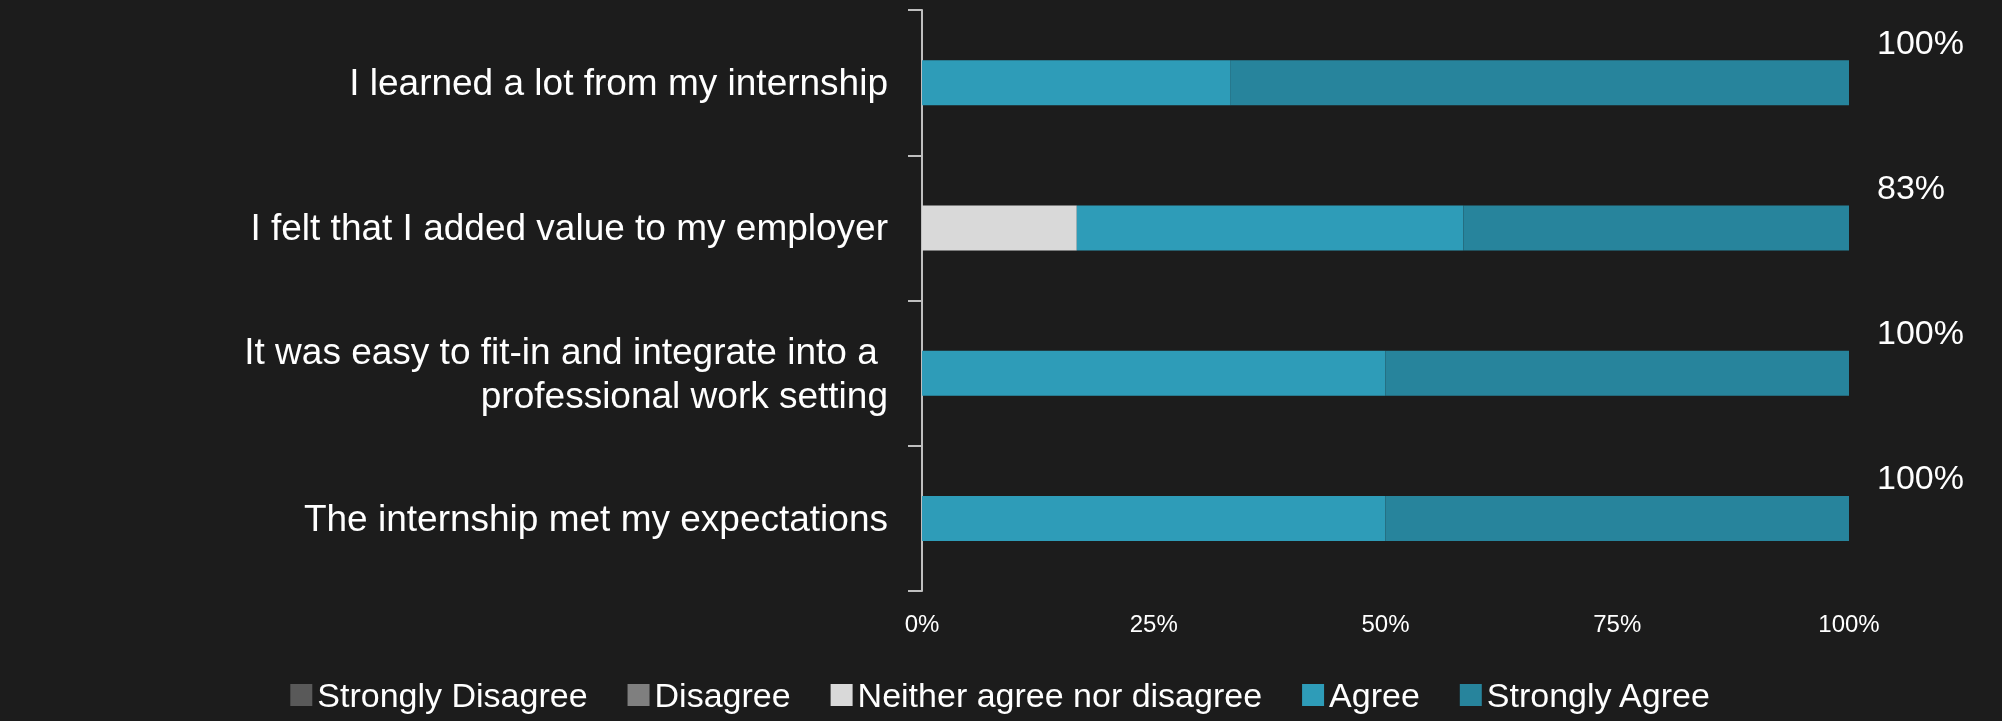  Describe the element at coordinates (1060, 695) in the screenshot. I see `legend-label: Neither agree nor disagree` at that location.